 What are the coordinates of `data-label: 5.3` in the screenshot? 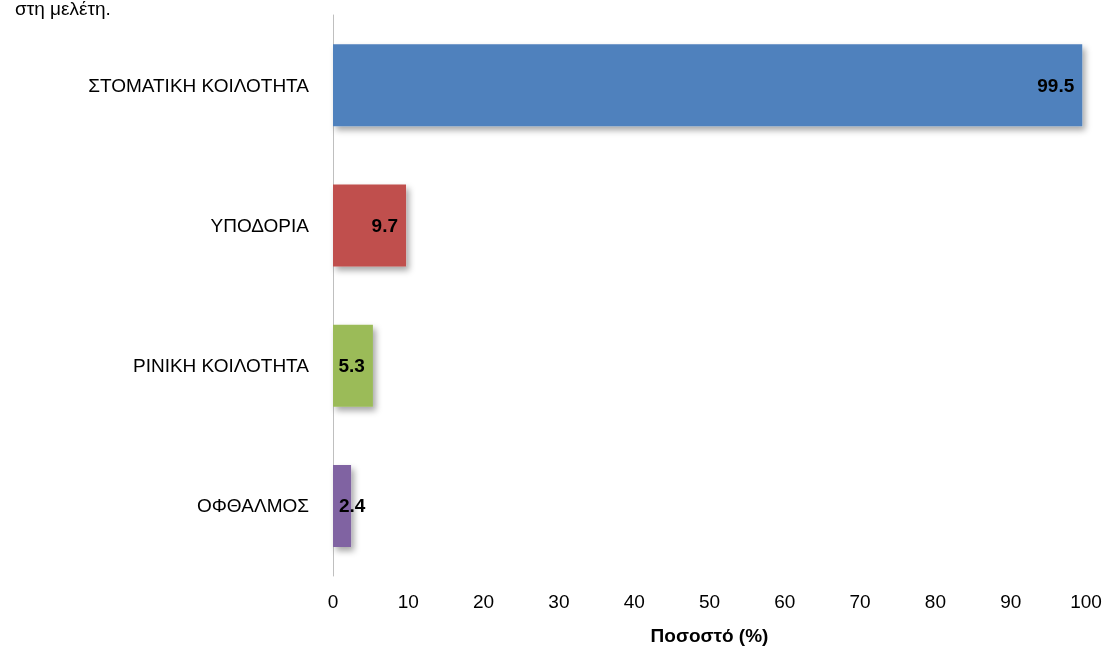 It's located at (351, 366).